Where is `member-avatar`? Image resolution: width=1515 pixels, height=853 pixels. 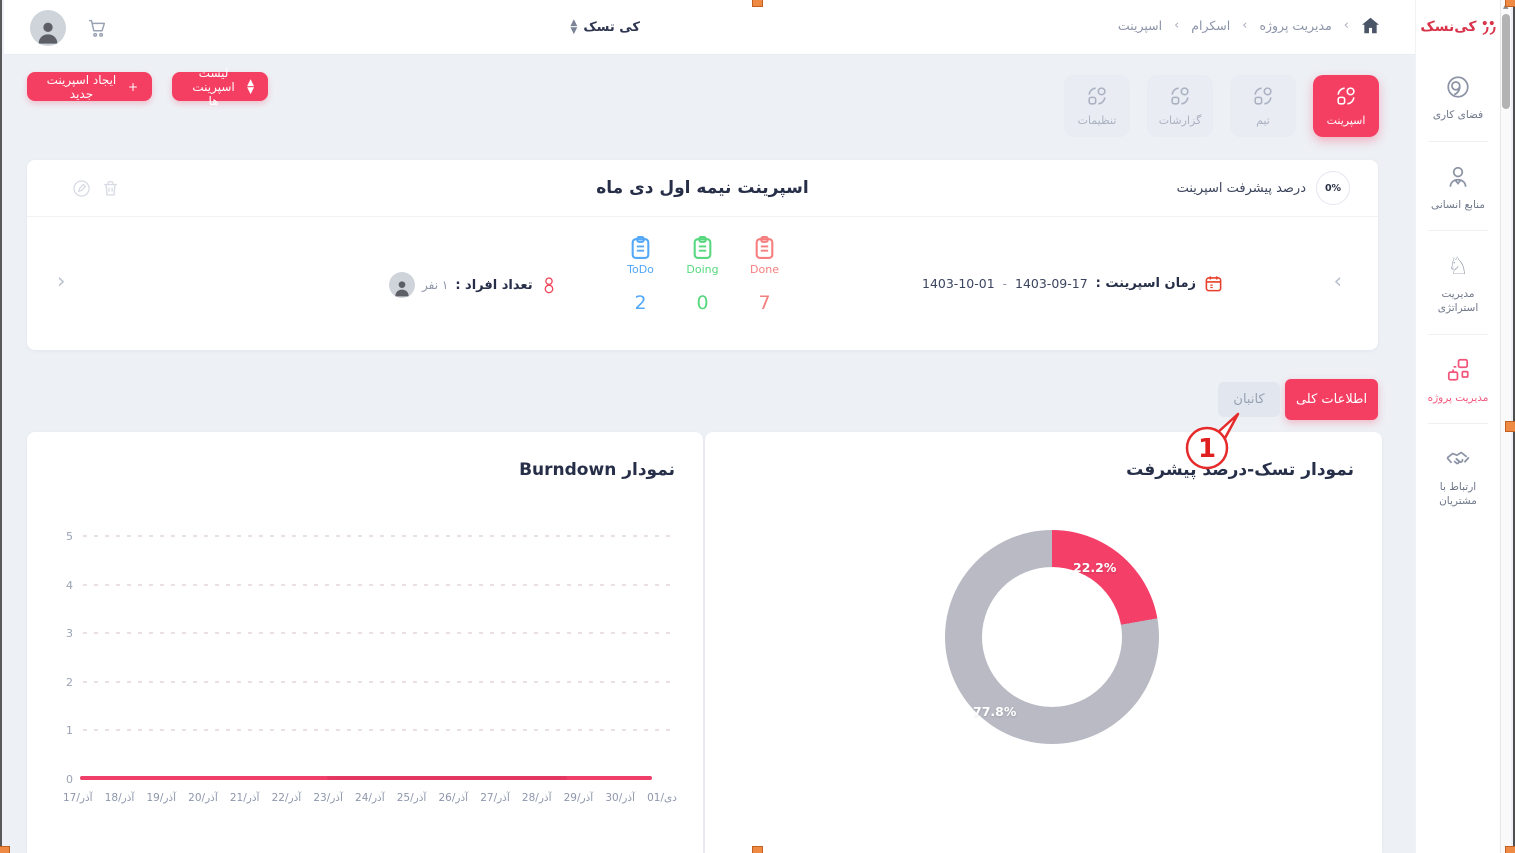 member-avatar is located at coordinates (402, 285).